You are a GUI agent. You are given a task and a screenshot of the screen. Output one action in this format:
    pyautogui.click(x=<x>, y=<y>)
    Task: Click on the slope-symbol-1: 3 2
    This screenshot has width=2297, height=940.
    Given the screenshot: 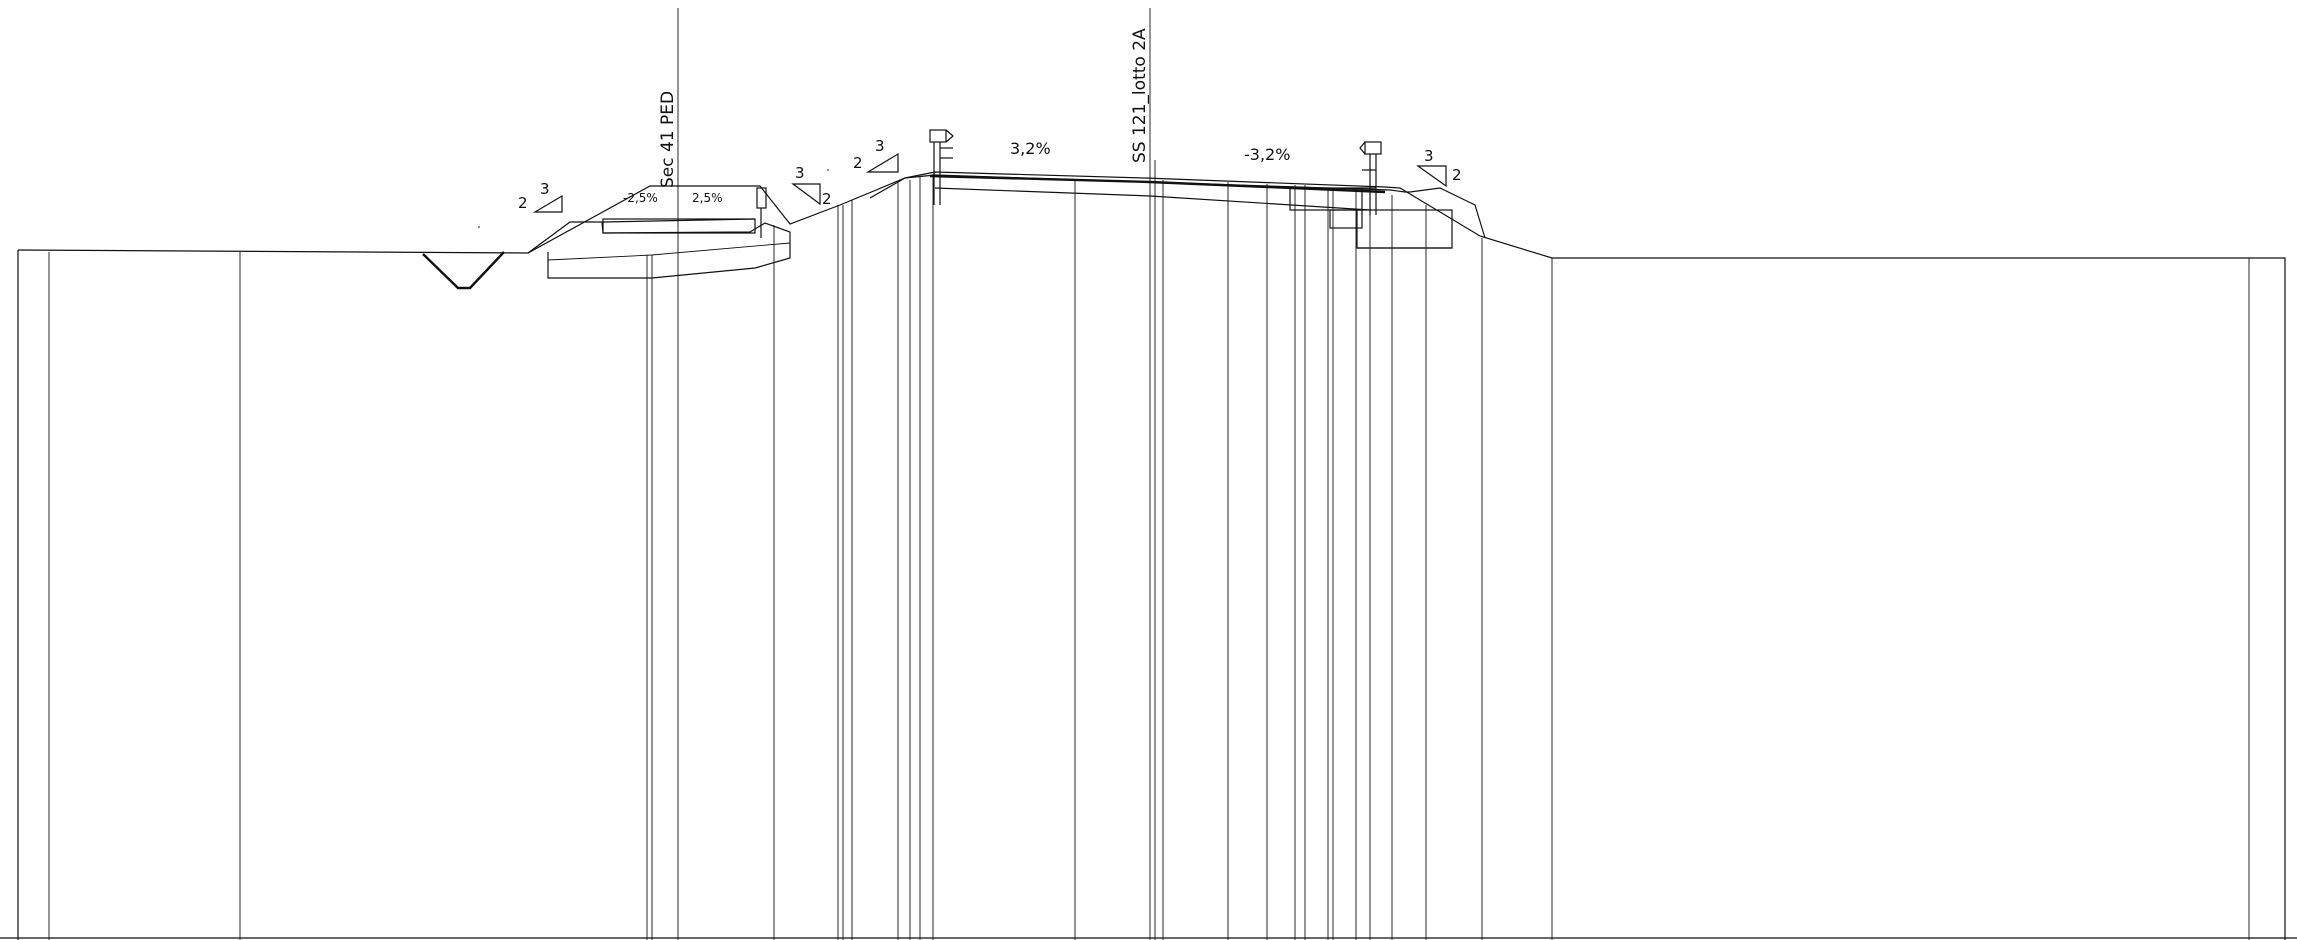 What is the action you would take?
    pyautogui.click(x=540, y=196)
    